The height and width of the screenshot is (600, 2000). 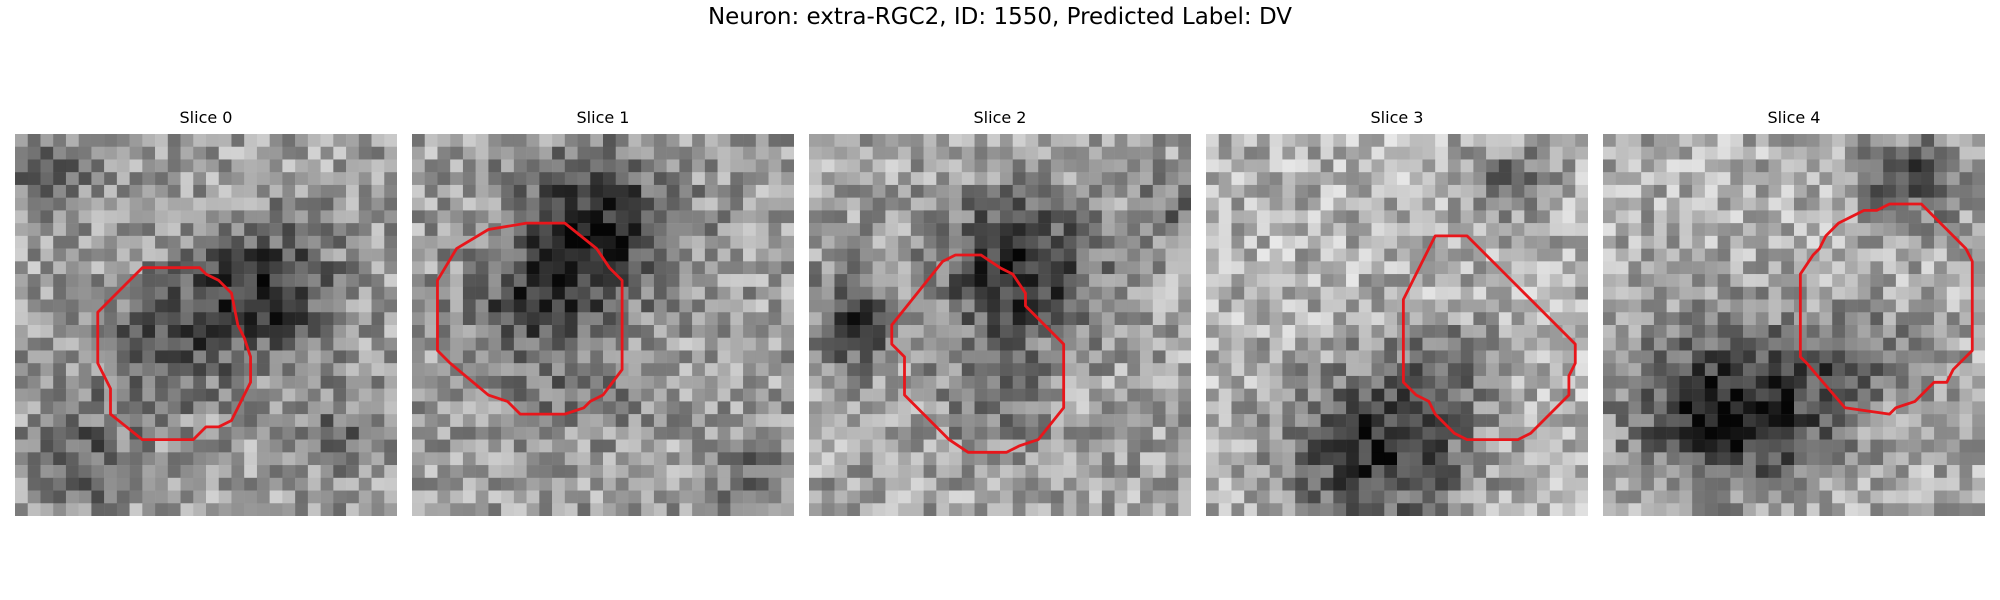 I want to click on slice-panel-4: Slice 4, so click(x=1794, y=312).